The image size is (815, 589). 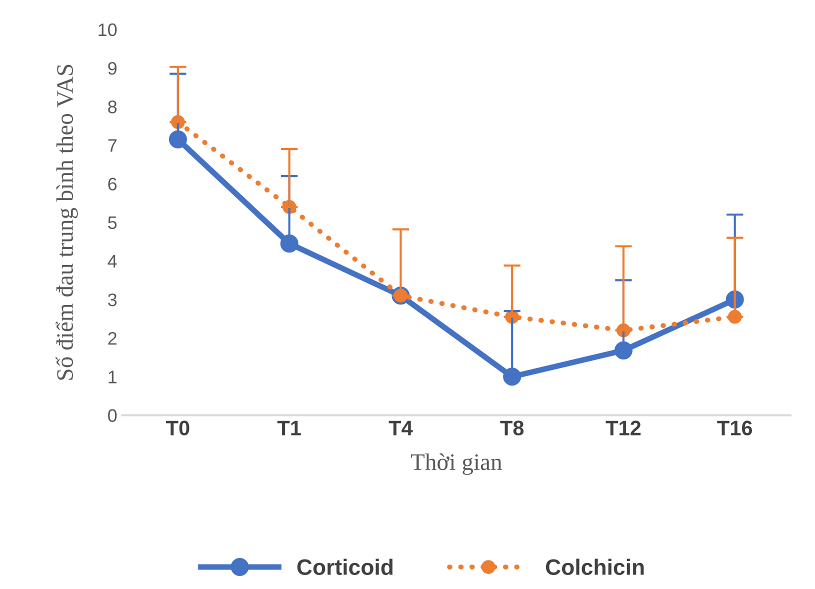 I want to click on x-tick-label: T4, so click(x=400, y=428).